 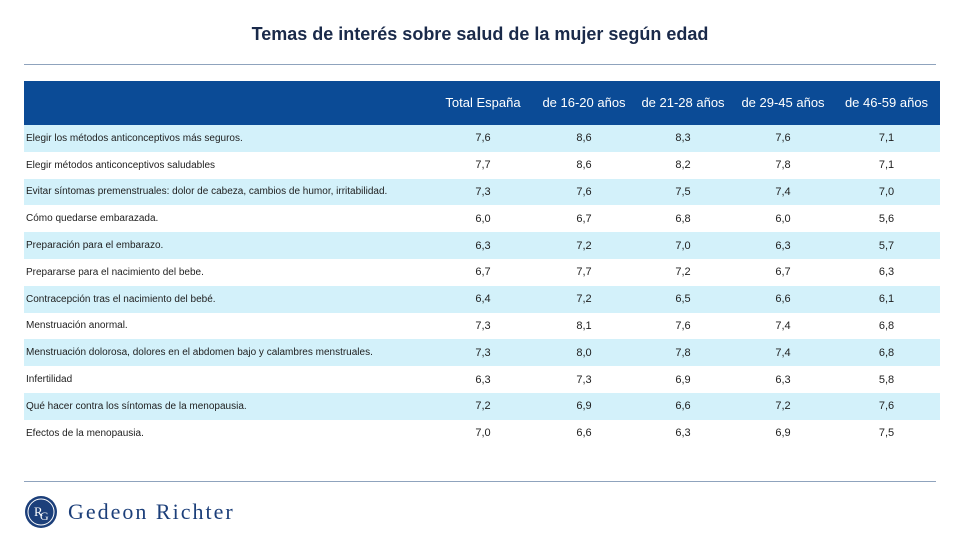 What do you see at coordinates (227, 103) in the screenshot?
I see `header-blank-cell` at bounding box center [227, 103].